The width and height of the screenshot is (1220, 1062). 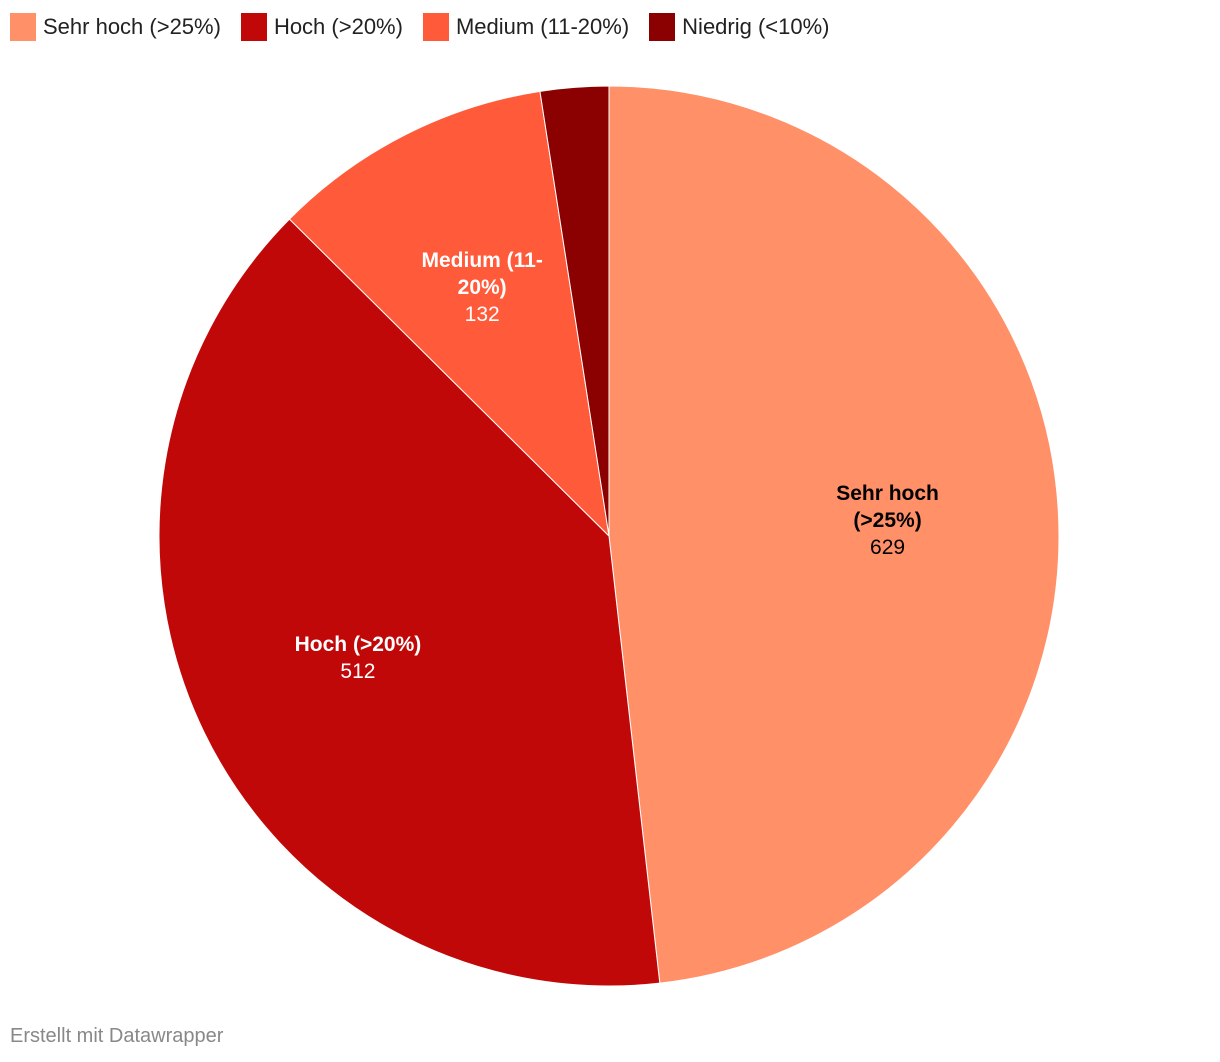 What do you see at coordinates (888, 547) in the screenshot?
I see `slice-value: 629` at bounding box center [888, 547].